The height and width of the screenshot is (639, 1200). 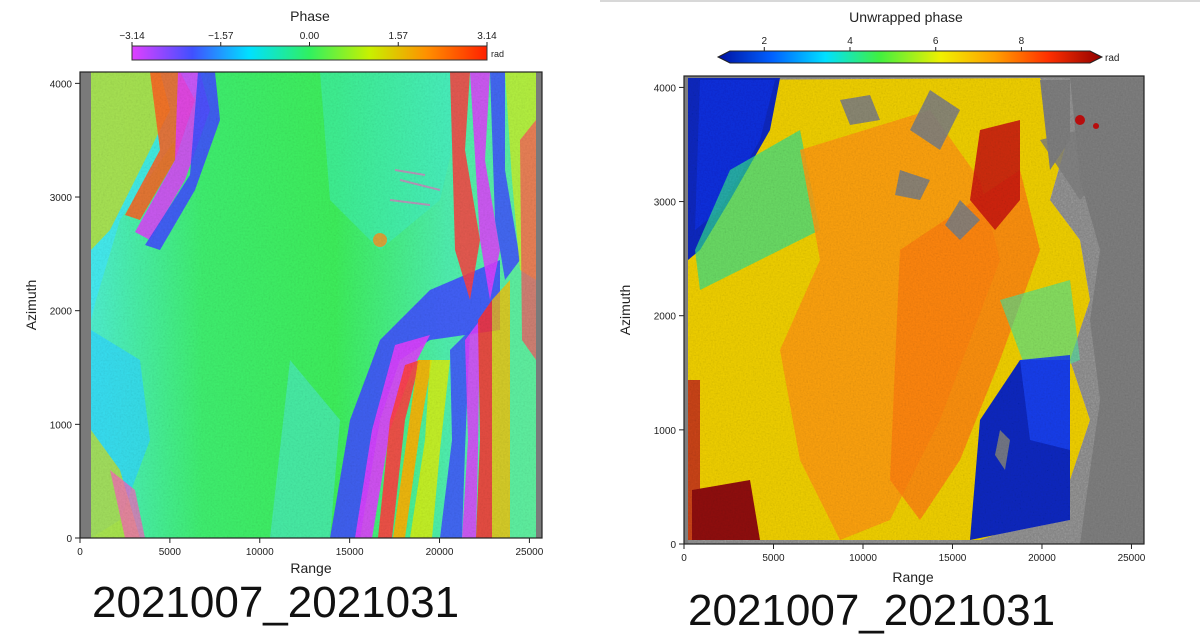 I want to click on colorbar-tick-label: 2, so click(x=765, y=41).